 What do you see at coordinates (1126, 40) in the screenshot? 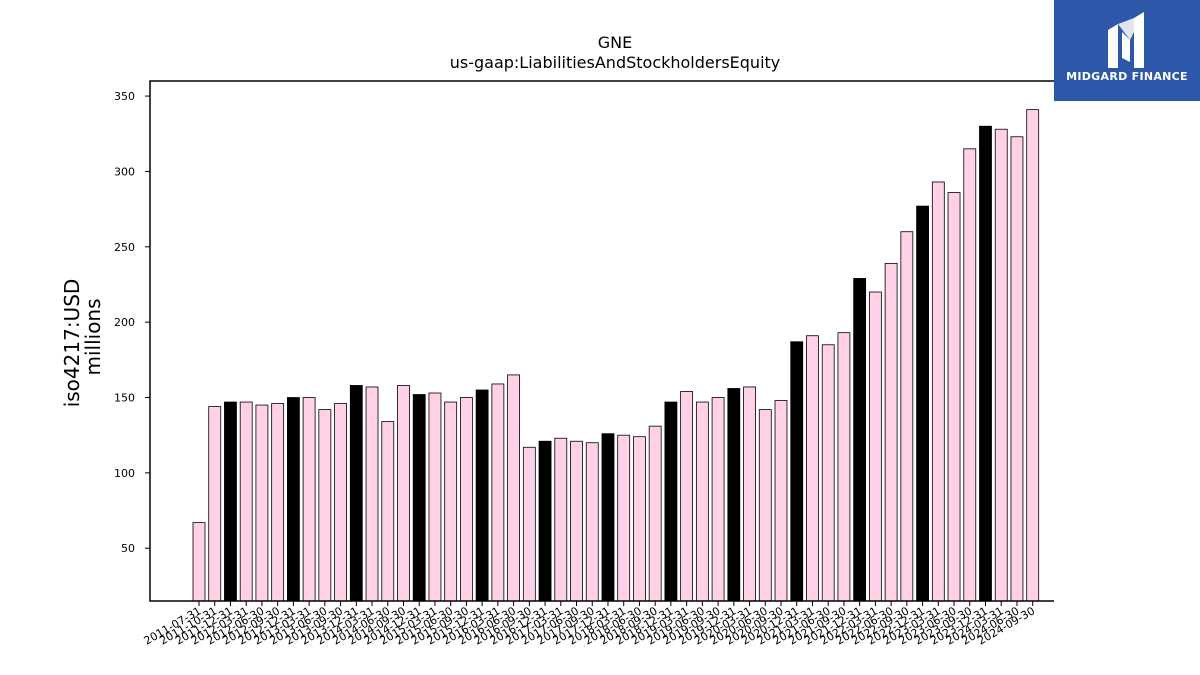
I see `midgard-logo-icon` at bounding box center [1126, 40].